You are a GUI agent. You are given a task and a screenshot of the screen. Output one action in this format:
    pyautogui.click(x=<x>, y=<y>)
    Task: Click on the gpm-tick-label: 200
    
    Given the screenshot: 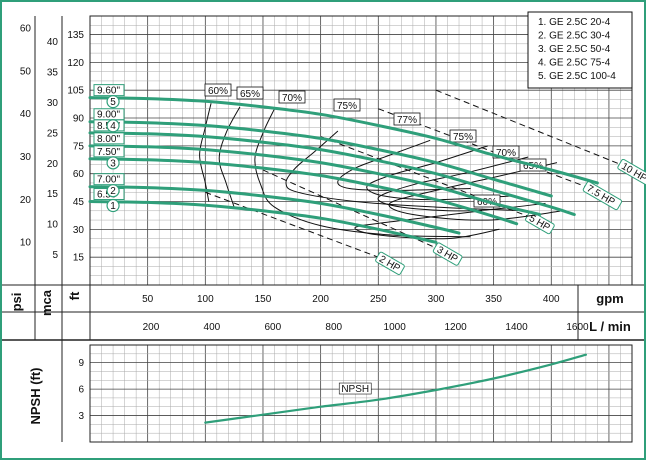 What is the action you would take?
    pyautogui.click(x=320, y=299)
    